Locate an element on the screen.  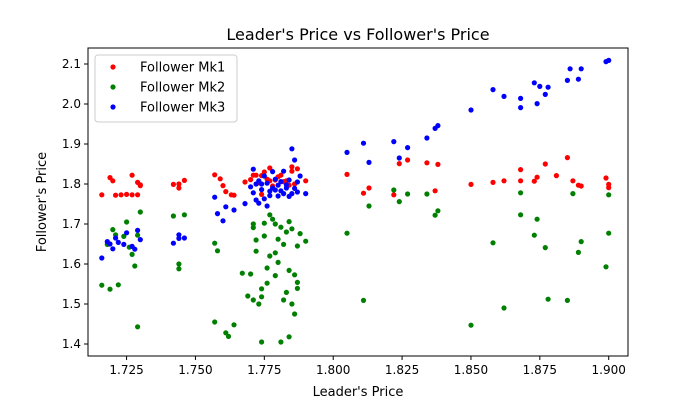
y-axis: 1.4 1.5 1.6 1.7 1.8 1.9 2.0 2.1 is located at coordinates (75, 204).